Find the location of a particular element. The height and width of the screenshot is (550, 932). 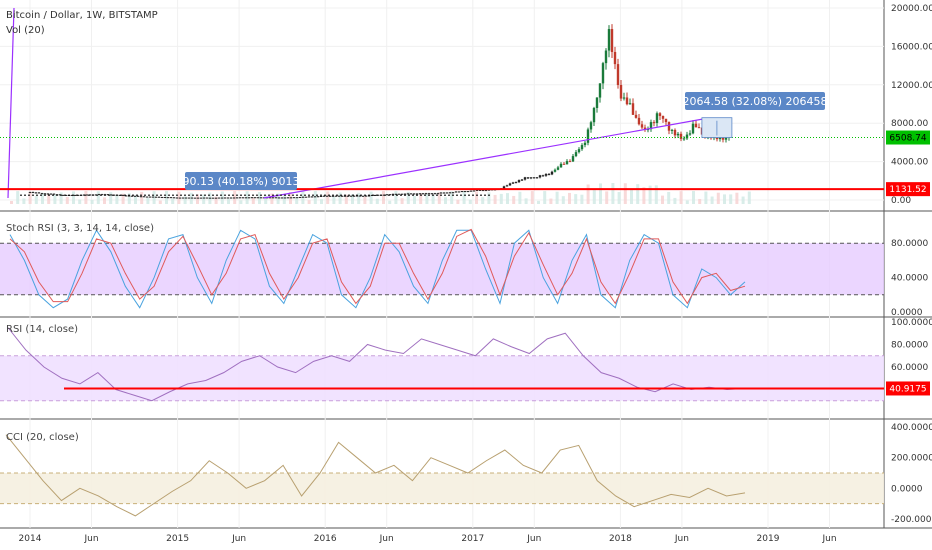

stoch-rsi-label: Stoch RSI (3, 3, 14, 14, close) is located at coordinates (80, 228).